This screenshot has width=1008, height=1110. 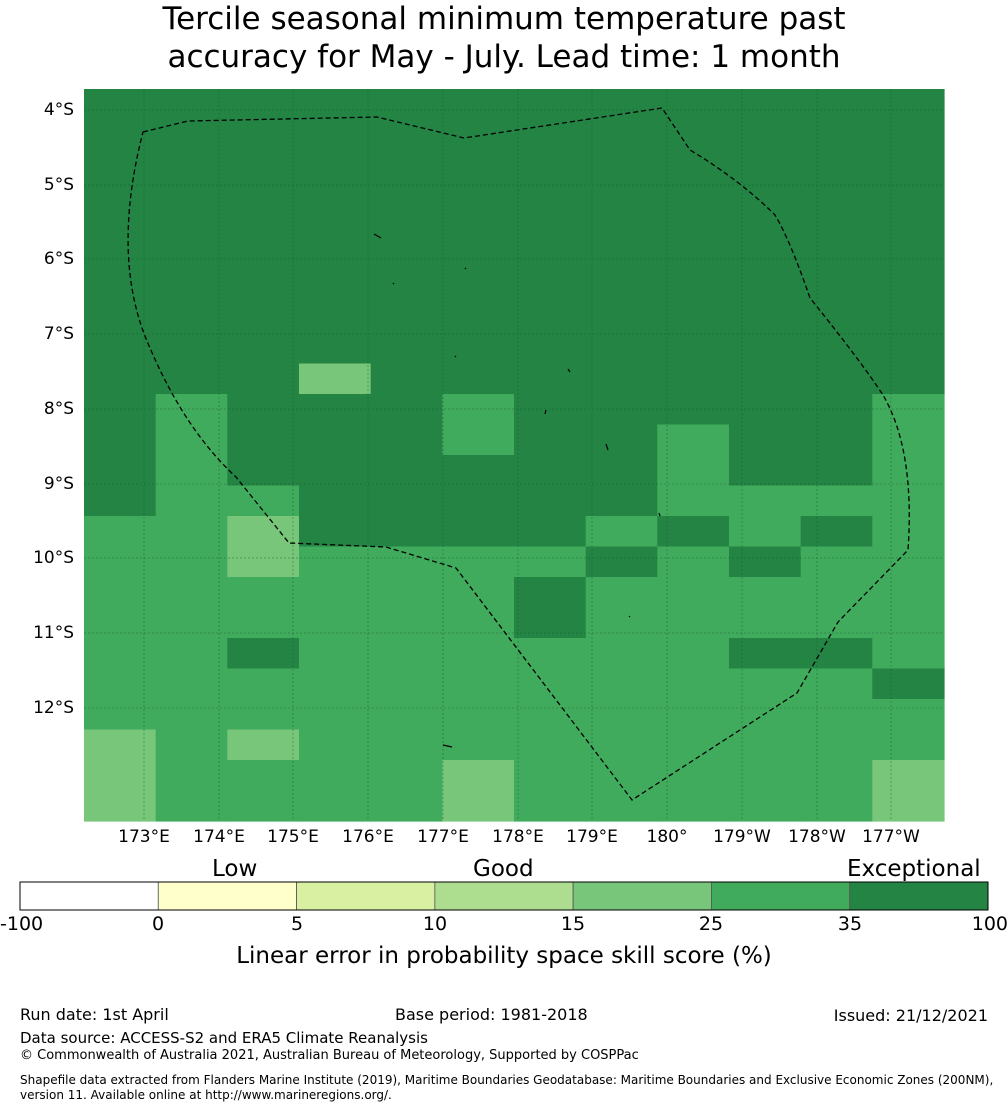 What do you see at coordinates (58, 185) in the screenshot?
I see `lat-label: 5°S` at bounding box center [58, 185].